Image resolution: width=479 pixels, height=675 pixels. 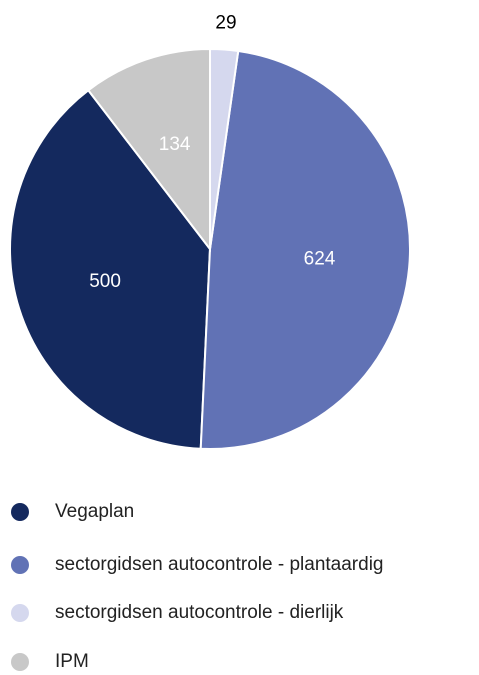 What do you see at coordinates (225, 23) in the screenshot?
I see `slice-label: 29` at bounding box center [225, 23].